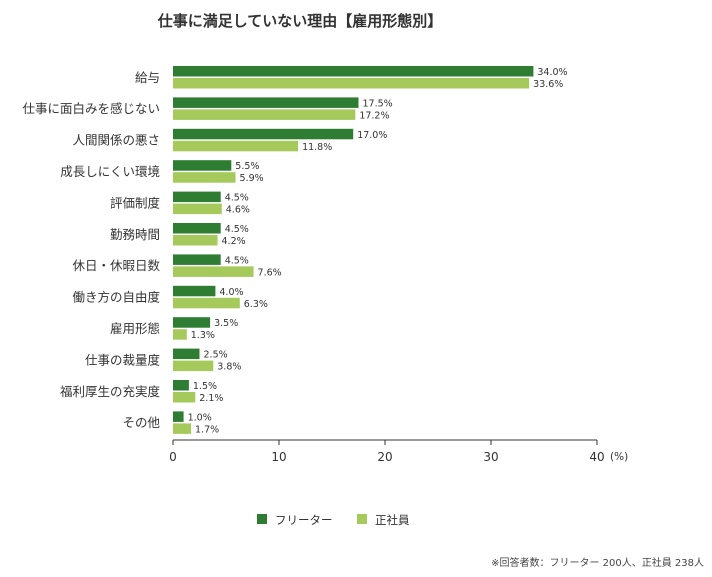  I want to click on category-label: 勤務時間, so click(135, 234).